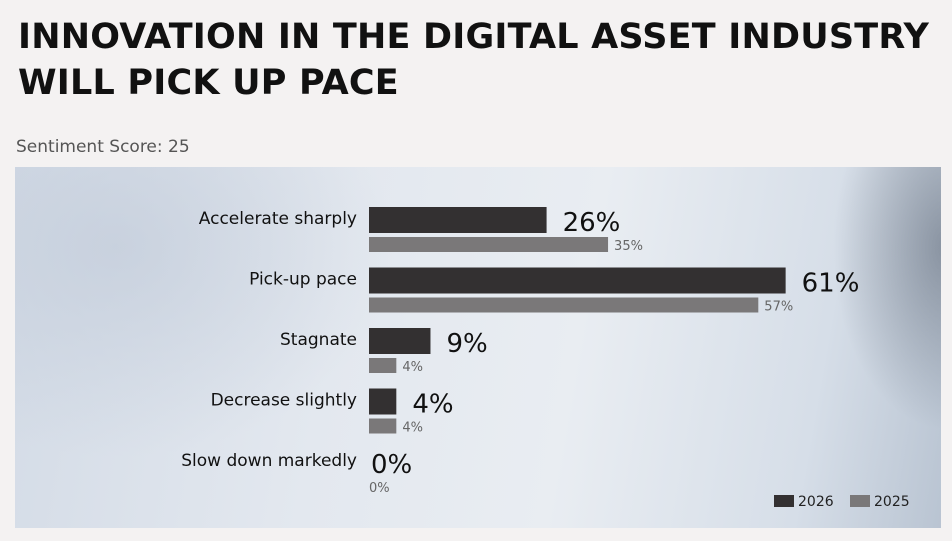 The height and width of the screenshot is (541, 952). What do you see at coordinates (303, 280) in the screenshot?
I see `category-label: Pick-up pace` at bounding box center [303, 280].